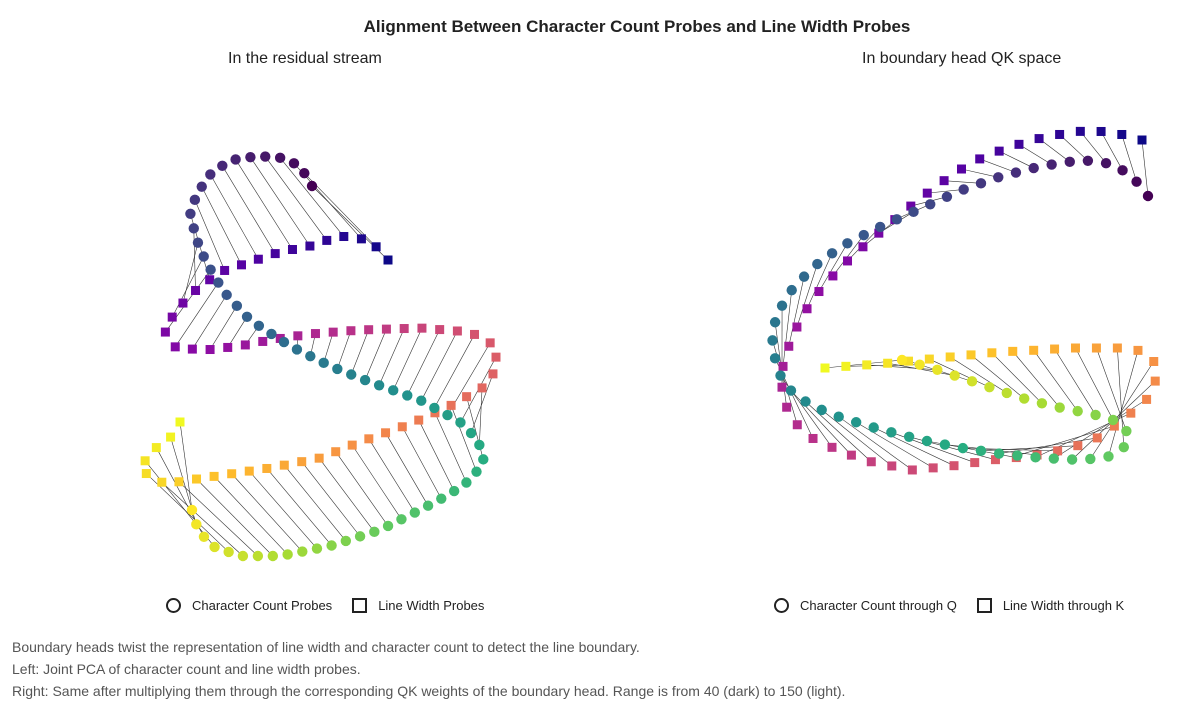 This screenshot has width=1200, height=703. What do you see at coordinates (360, 605) in the screenshot?
I see `square-marker-icon` at bounding box center [360, 605].